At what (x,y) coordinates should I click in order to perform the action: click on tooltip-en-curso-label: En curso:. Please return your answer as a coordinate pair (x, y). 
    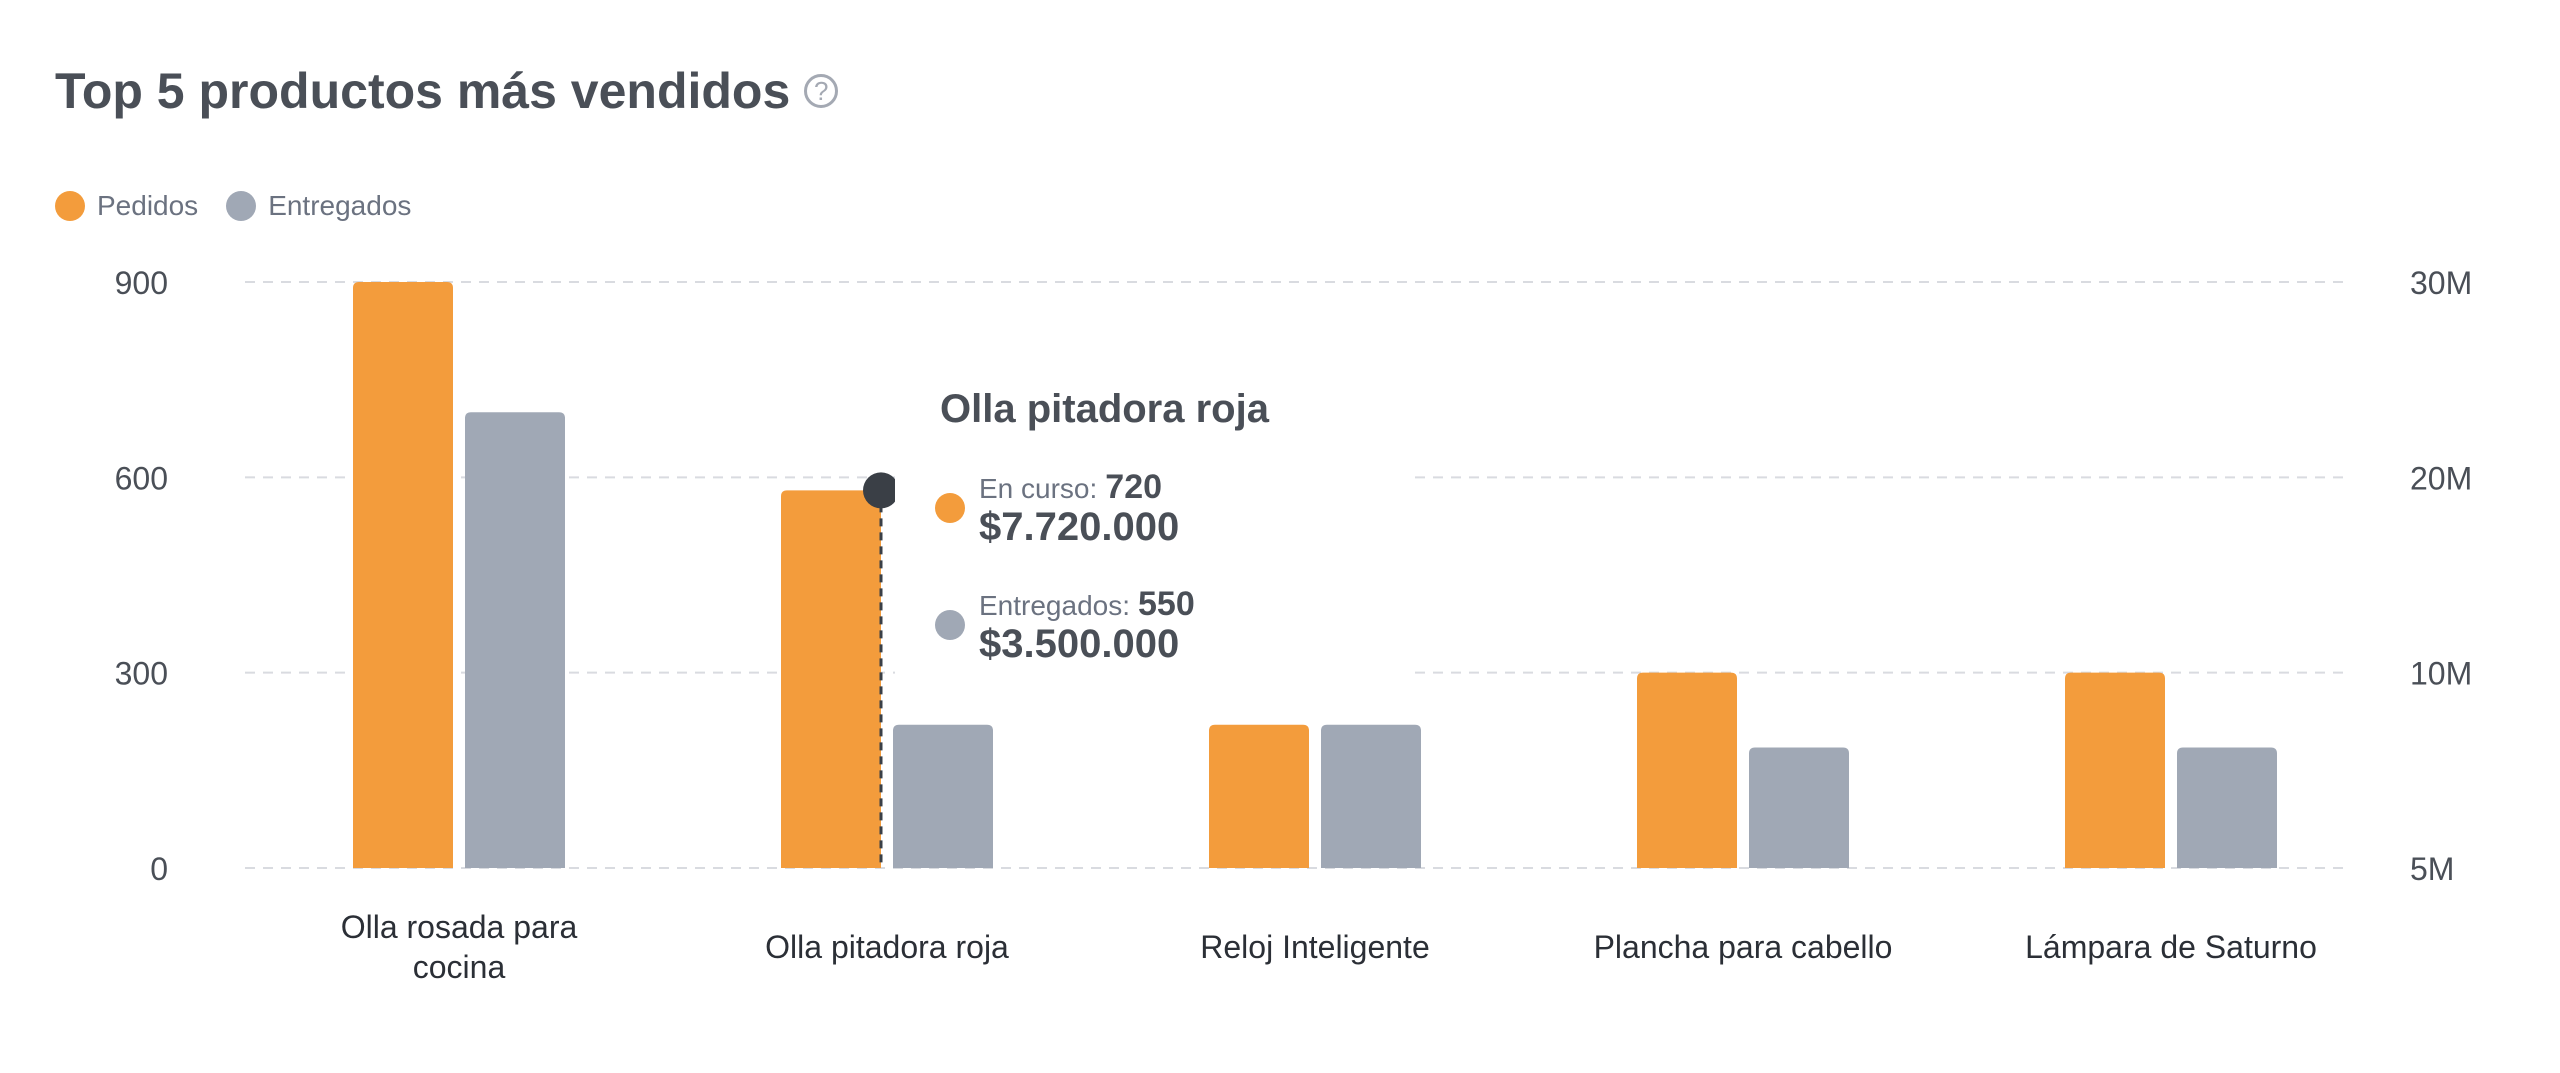
    Looking at the image, I should click on (1038, 488).